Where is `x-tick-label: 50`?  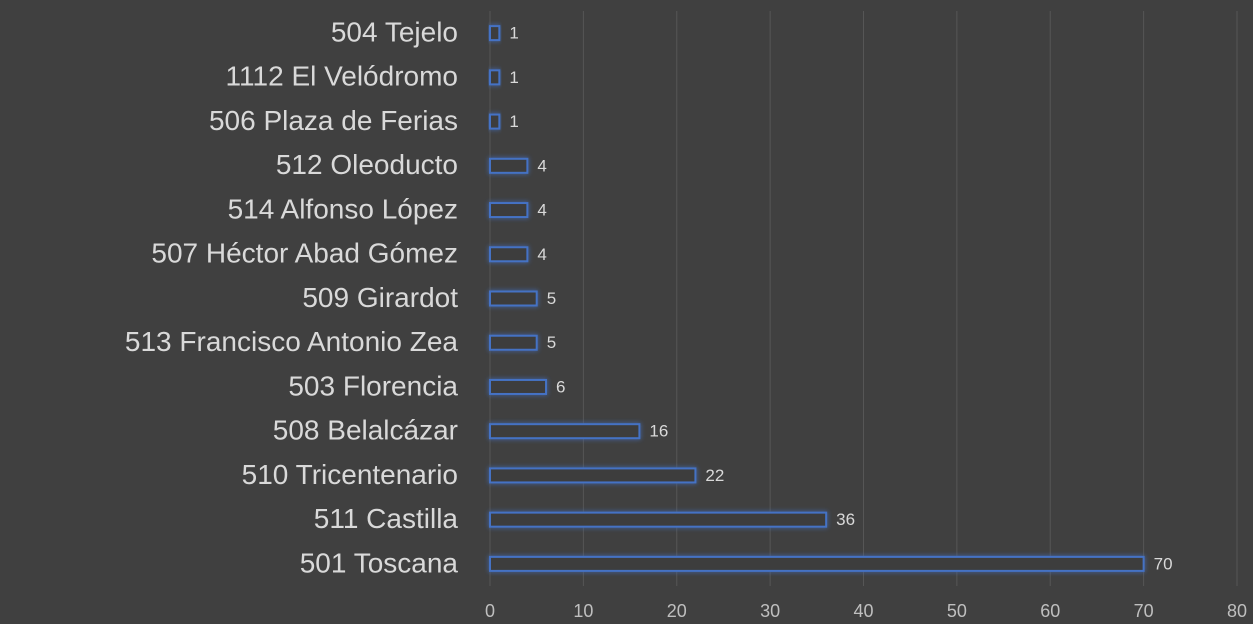 x-tick-label: 50 is located at coordinates (957, 611).